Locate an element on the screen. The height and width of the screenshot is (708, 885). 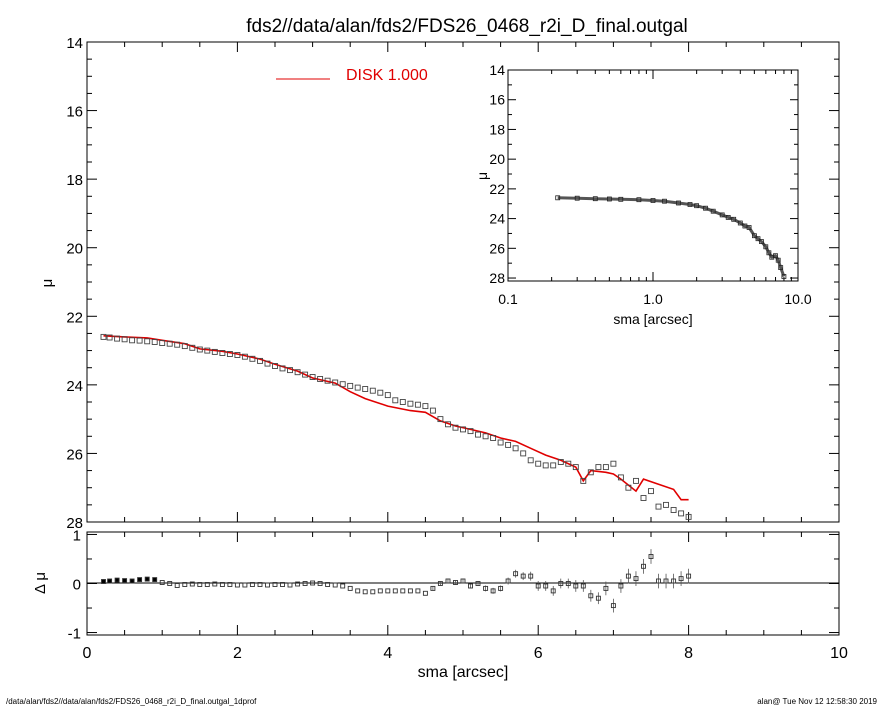
residual-x-axis-label: sma [arcsec] is located at coordinates (463, 672).